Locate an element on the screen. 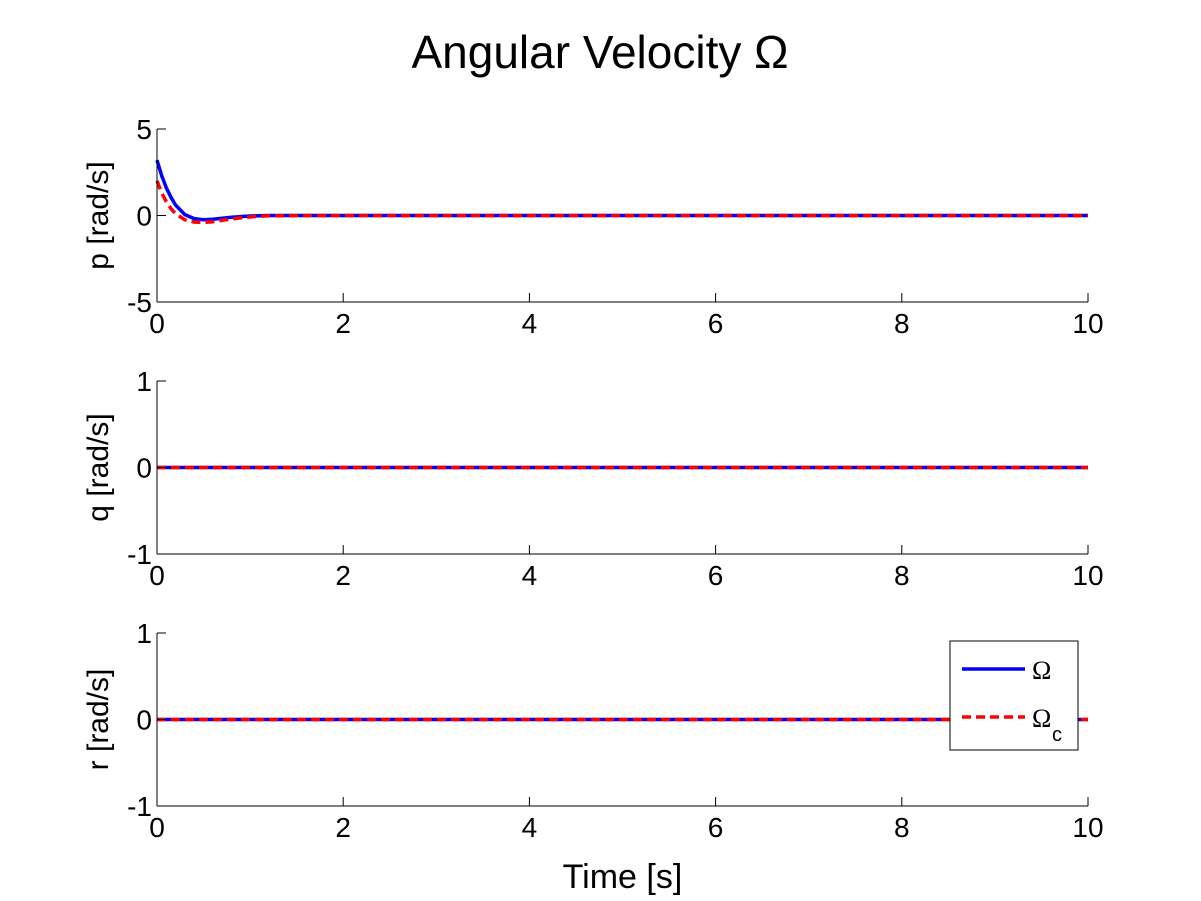 Image resolution: width=1201 pixels, height=901 pixels. y-tick-label: 5 is located at coordinates (144, 129).